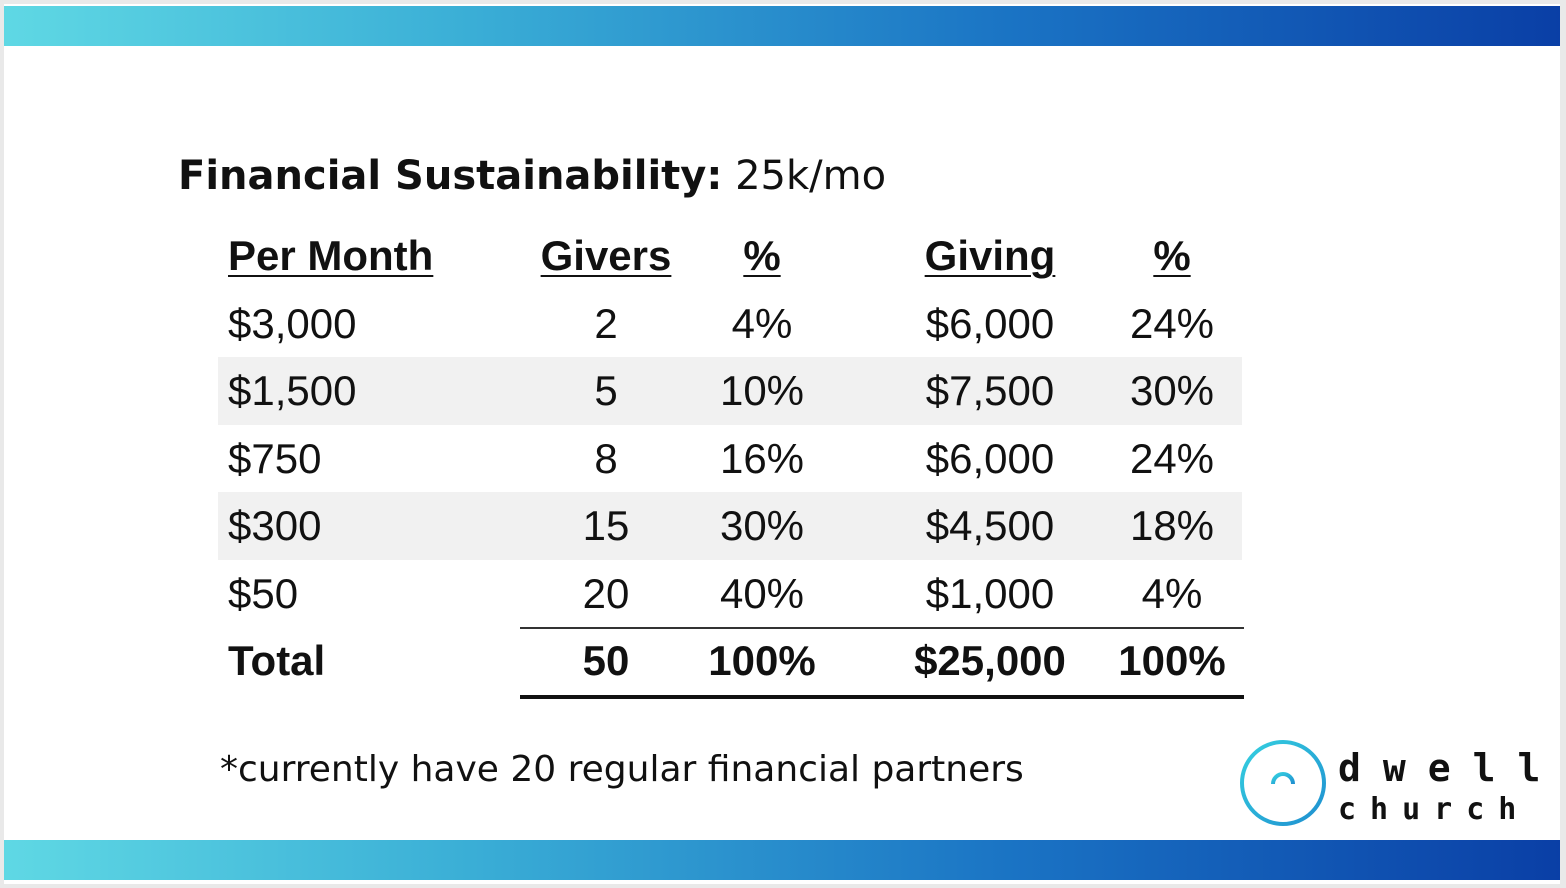  Describe the element at coordinates (606, 323) in the screenshot. I see `cell-givers: 2` at that location.